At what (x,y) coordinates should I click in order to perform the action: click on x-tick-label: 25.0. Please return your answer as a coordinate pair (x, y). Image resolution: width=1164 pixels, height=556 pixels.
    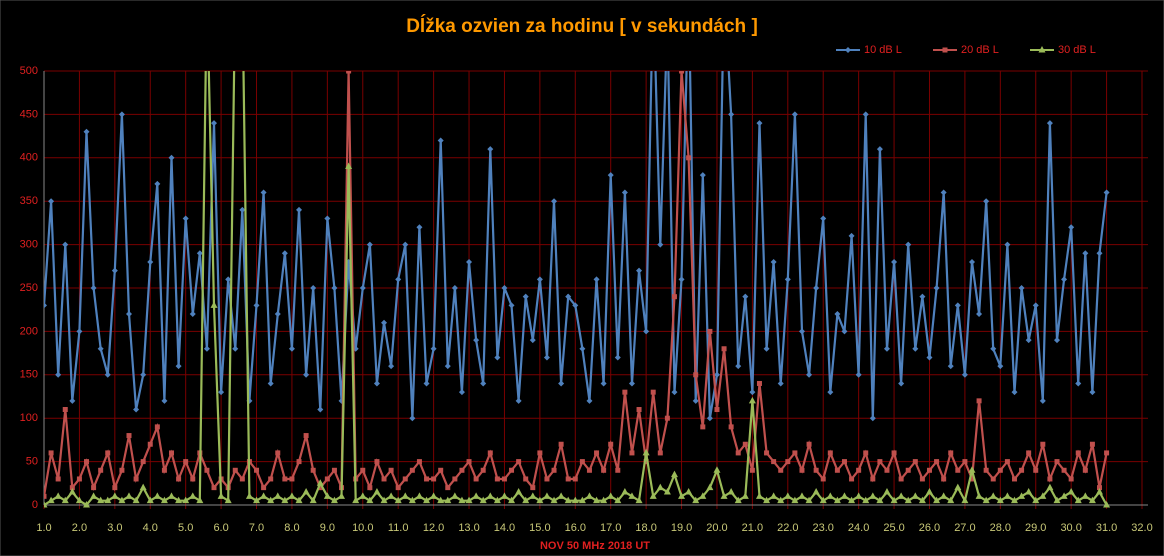
    Looking at the image, I should click on (893, 528).